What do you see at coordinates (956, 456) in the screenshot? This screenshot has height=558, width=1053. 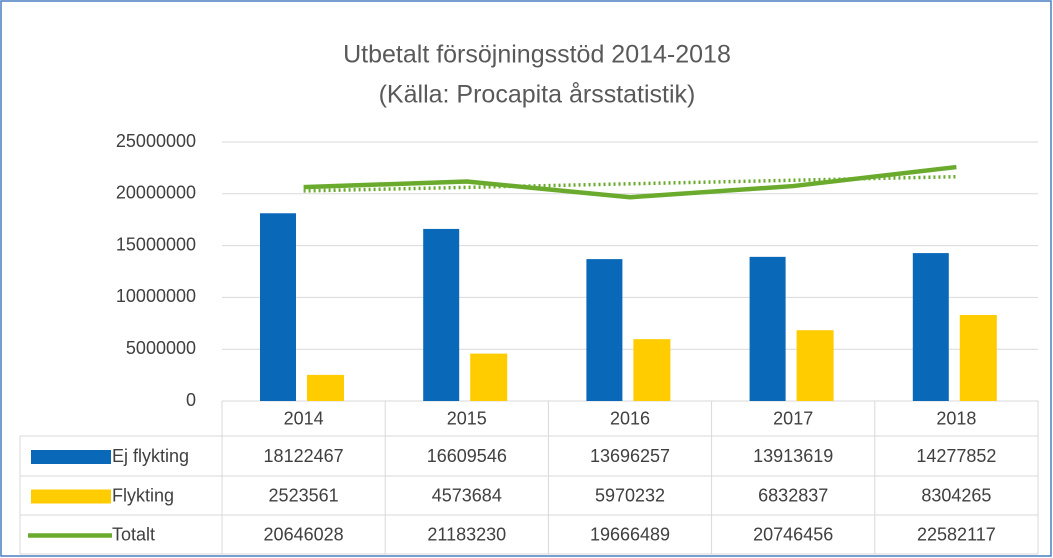 I see `table-cell: 14277852` at bounding box center [956, 456].